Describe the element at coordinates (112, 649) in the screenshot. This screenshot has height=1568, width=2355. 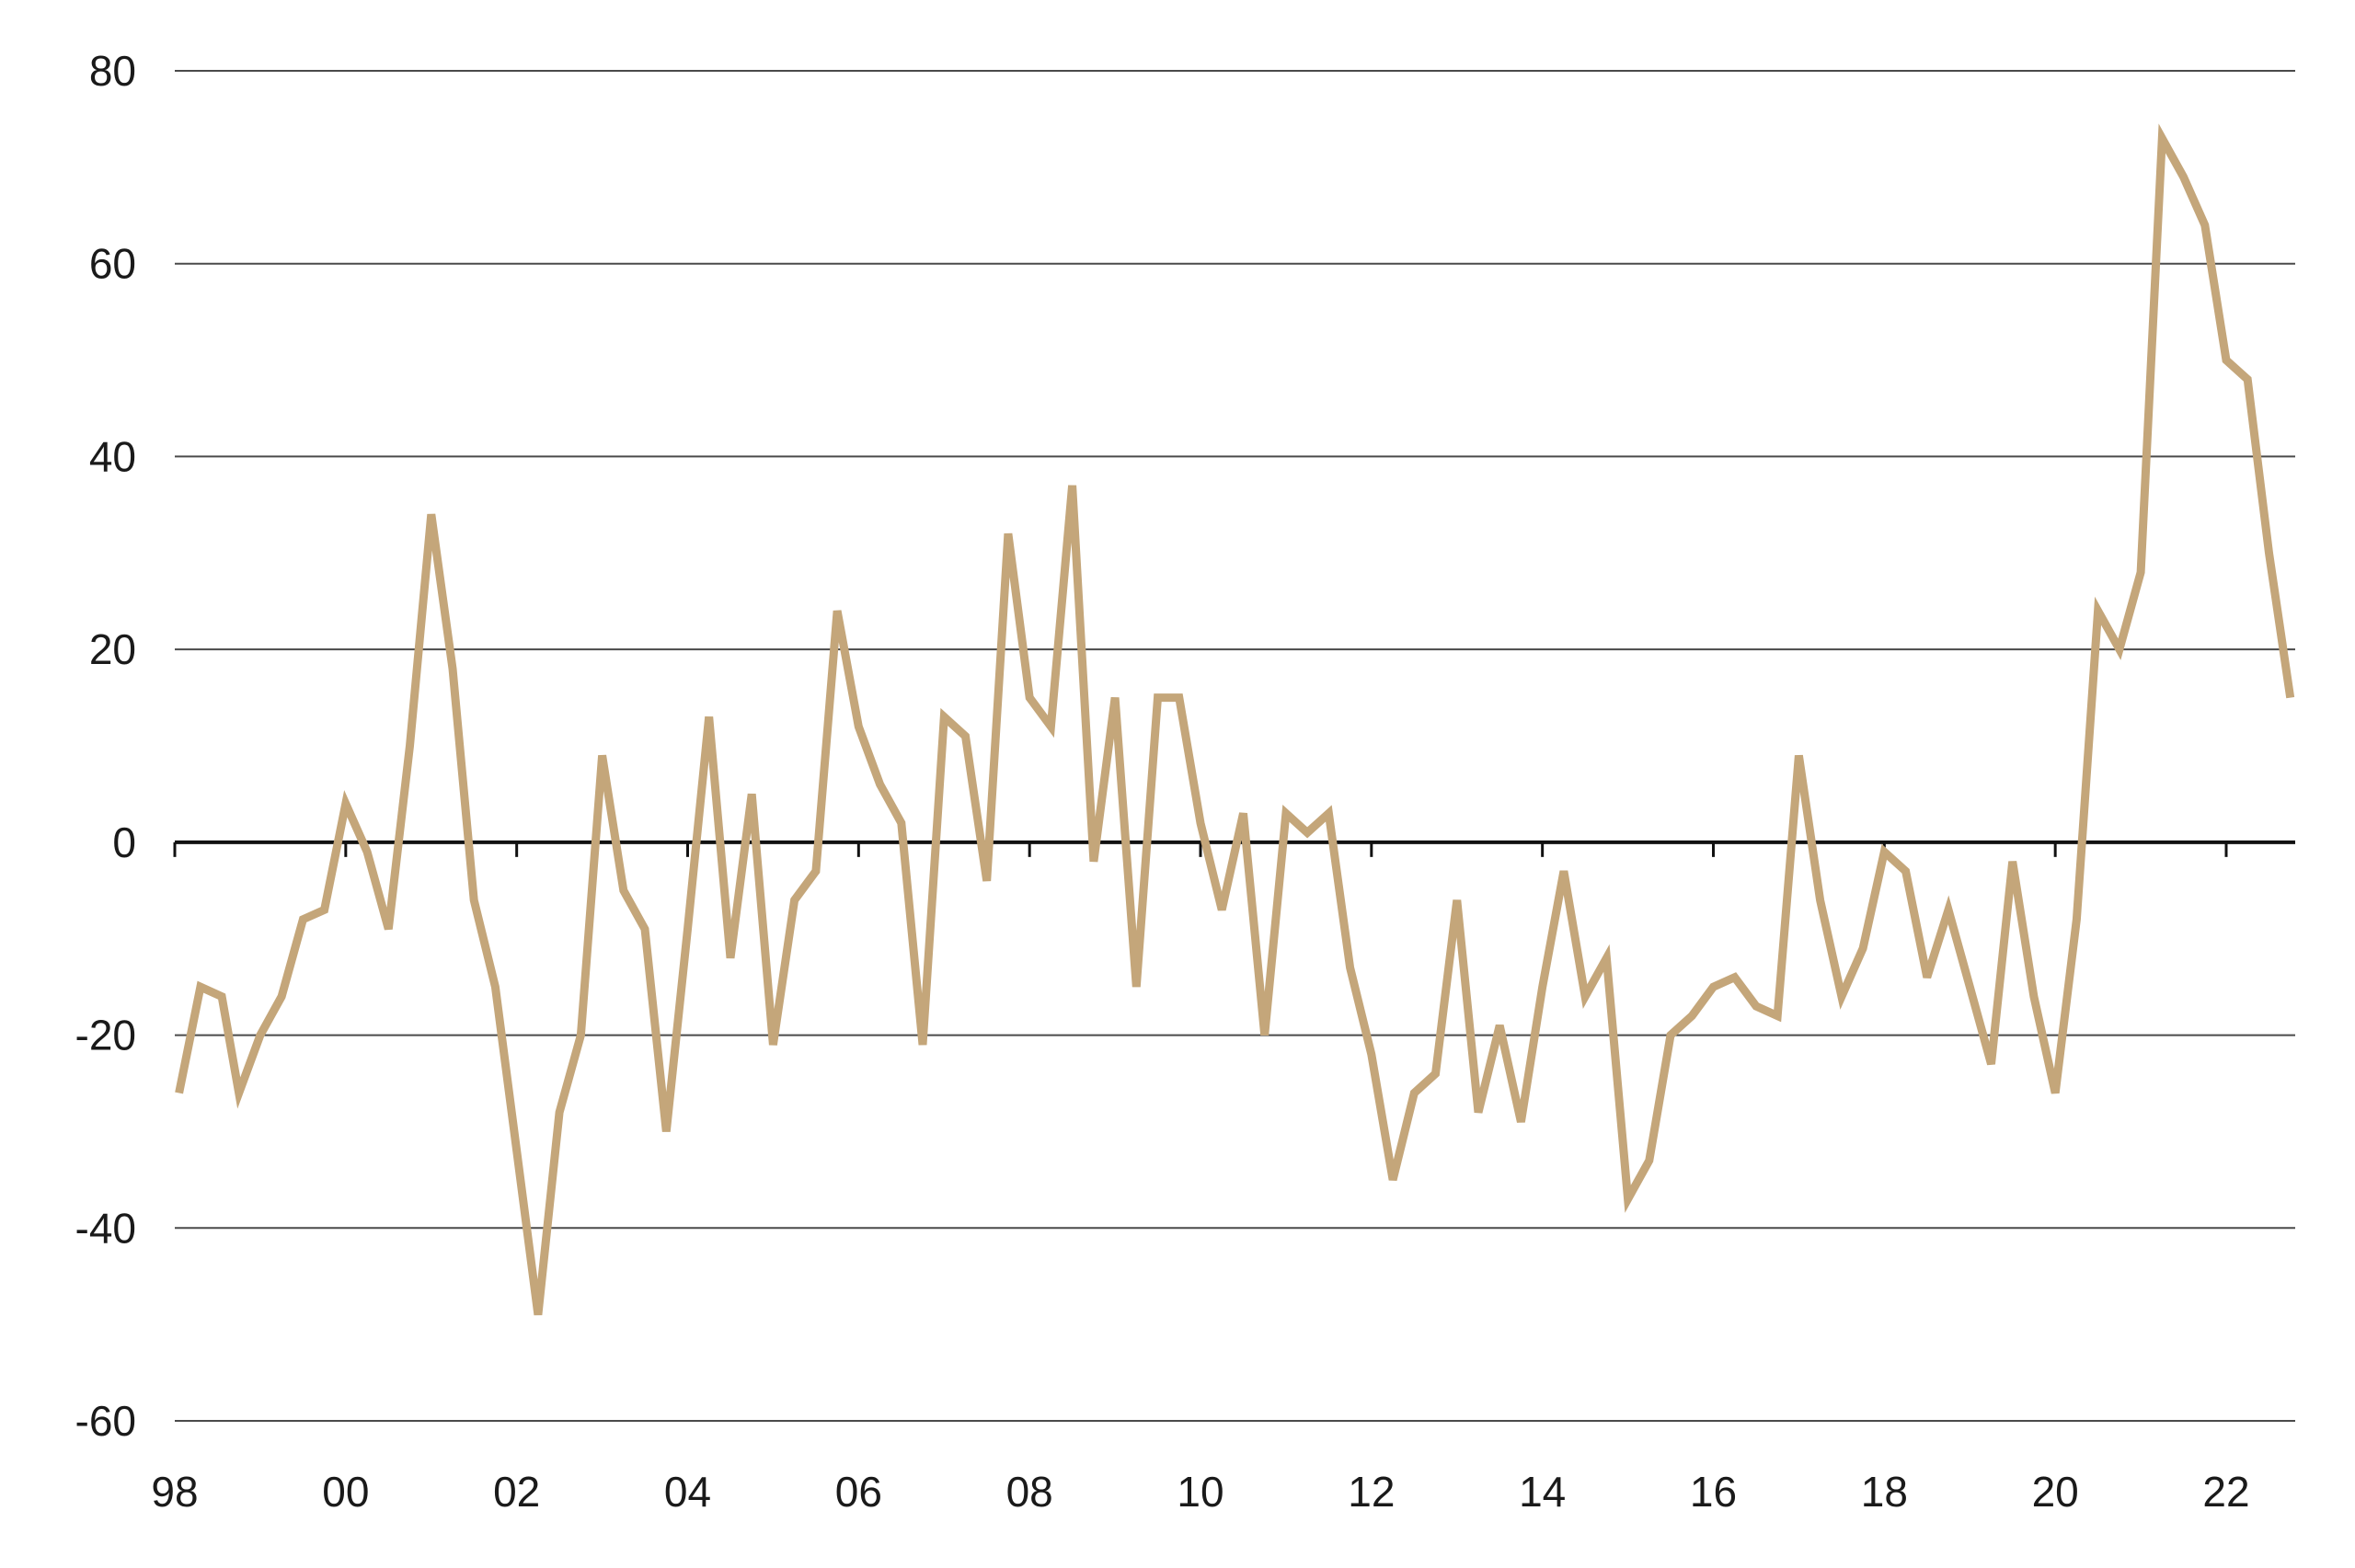
I see `y-tick-label-20: 20` at that location.